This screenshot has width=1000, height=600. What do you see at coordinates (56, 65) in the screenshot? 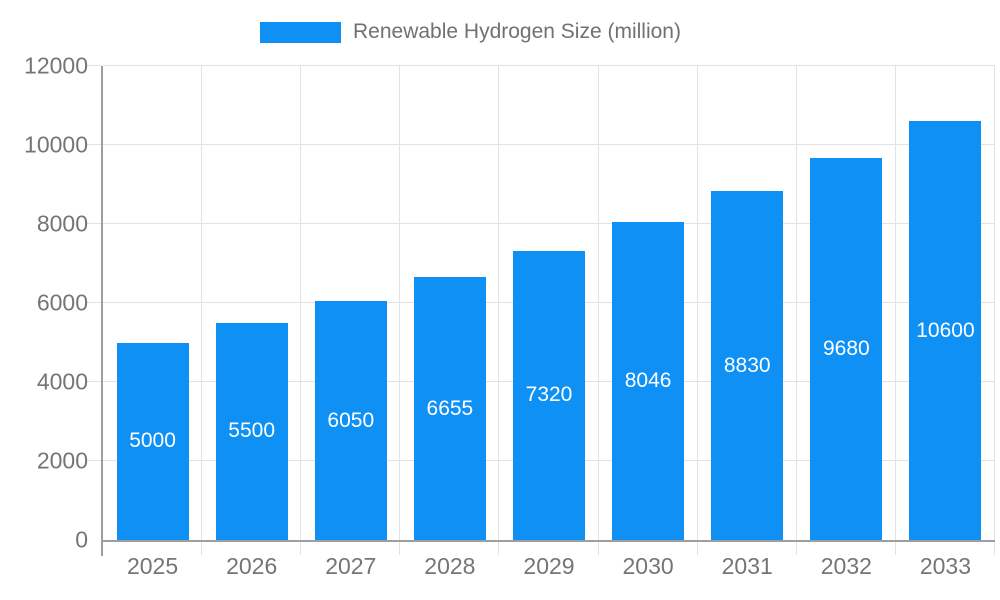
I see `y-axis-tick-label: 12000` at bounding box center [56, 65].